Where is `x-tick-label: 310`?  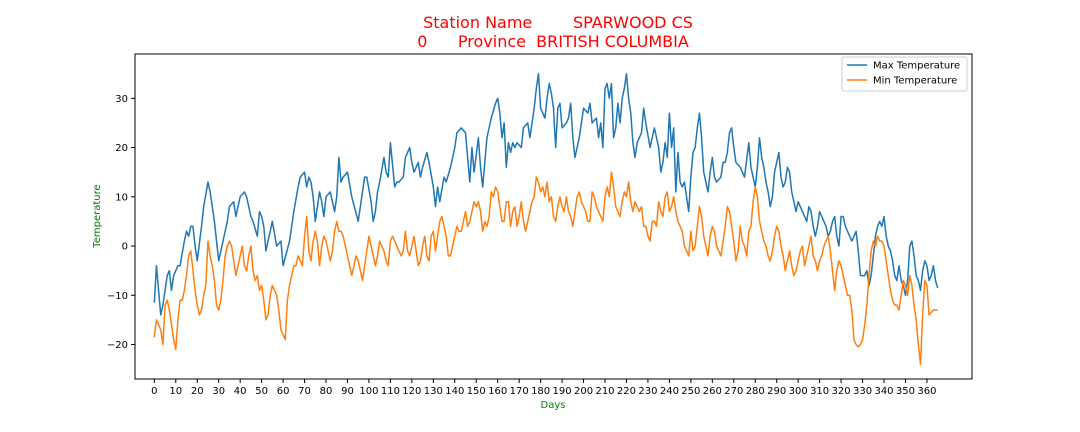
x-tick-label: 310 is located at coordinates (819, 391).